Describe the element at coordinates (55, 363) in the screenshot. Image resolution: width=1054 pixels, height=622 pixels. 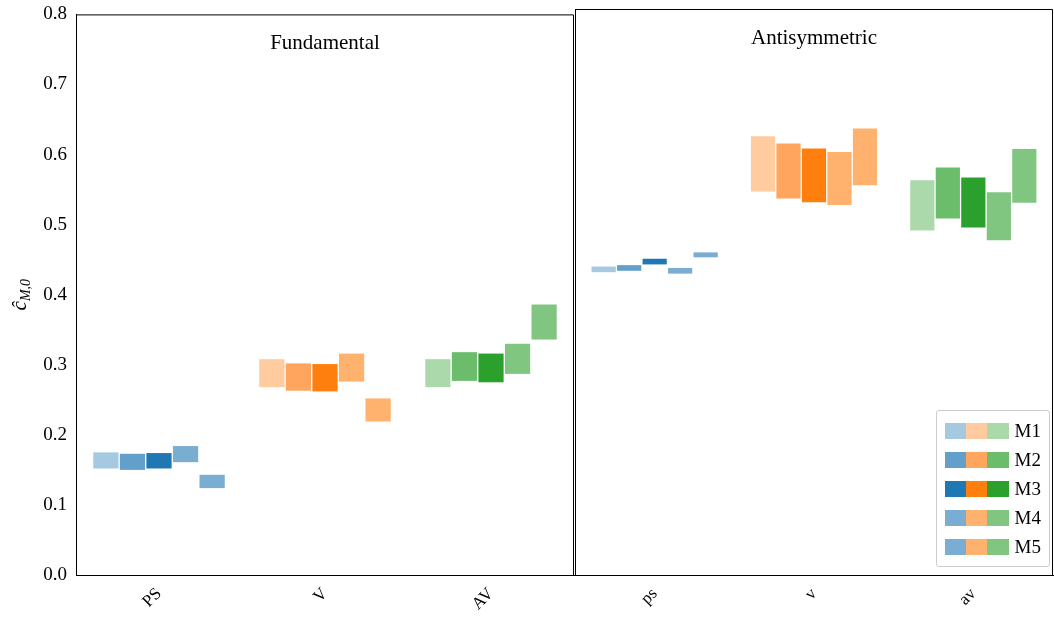
I see `y-tick-label: 0.3` at that location.